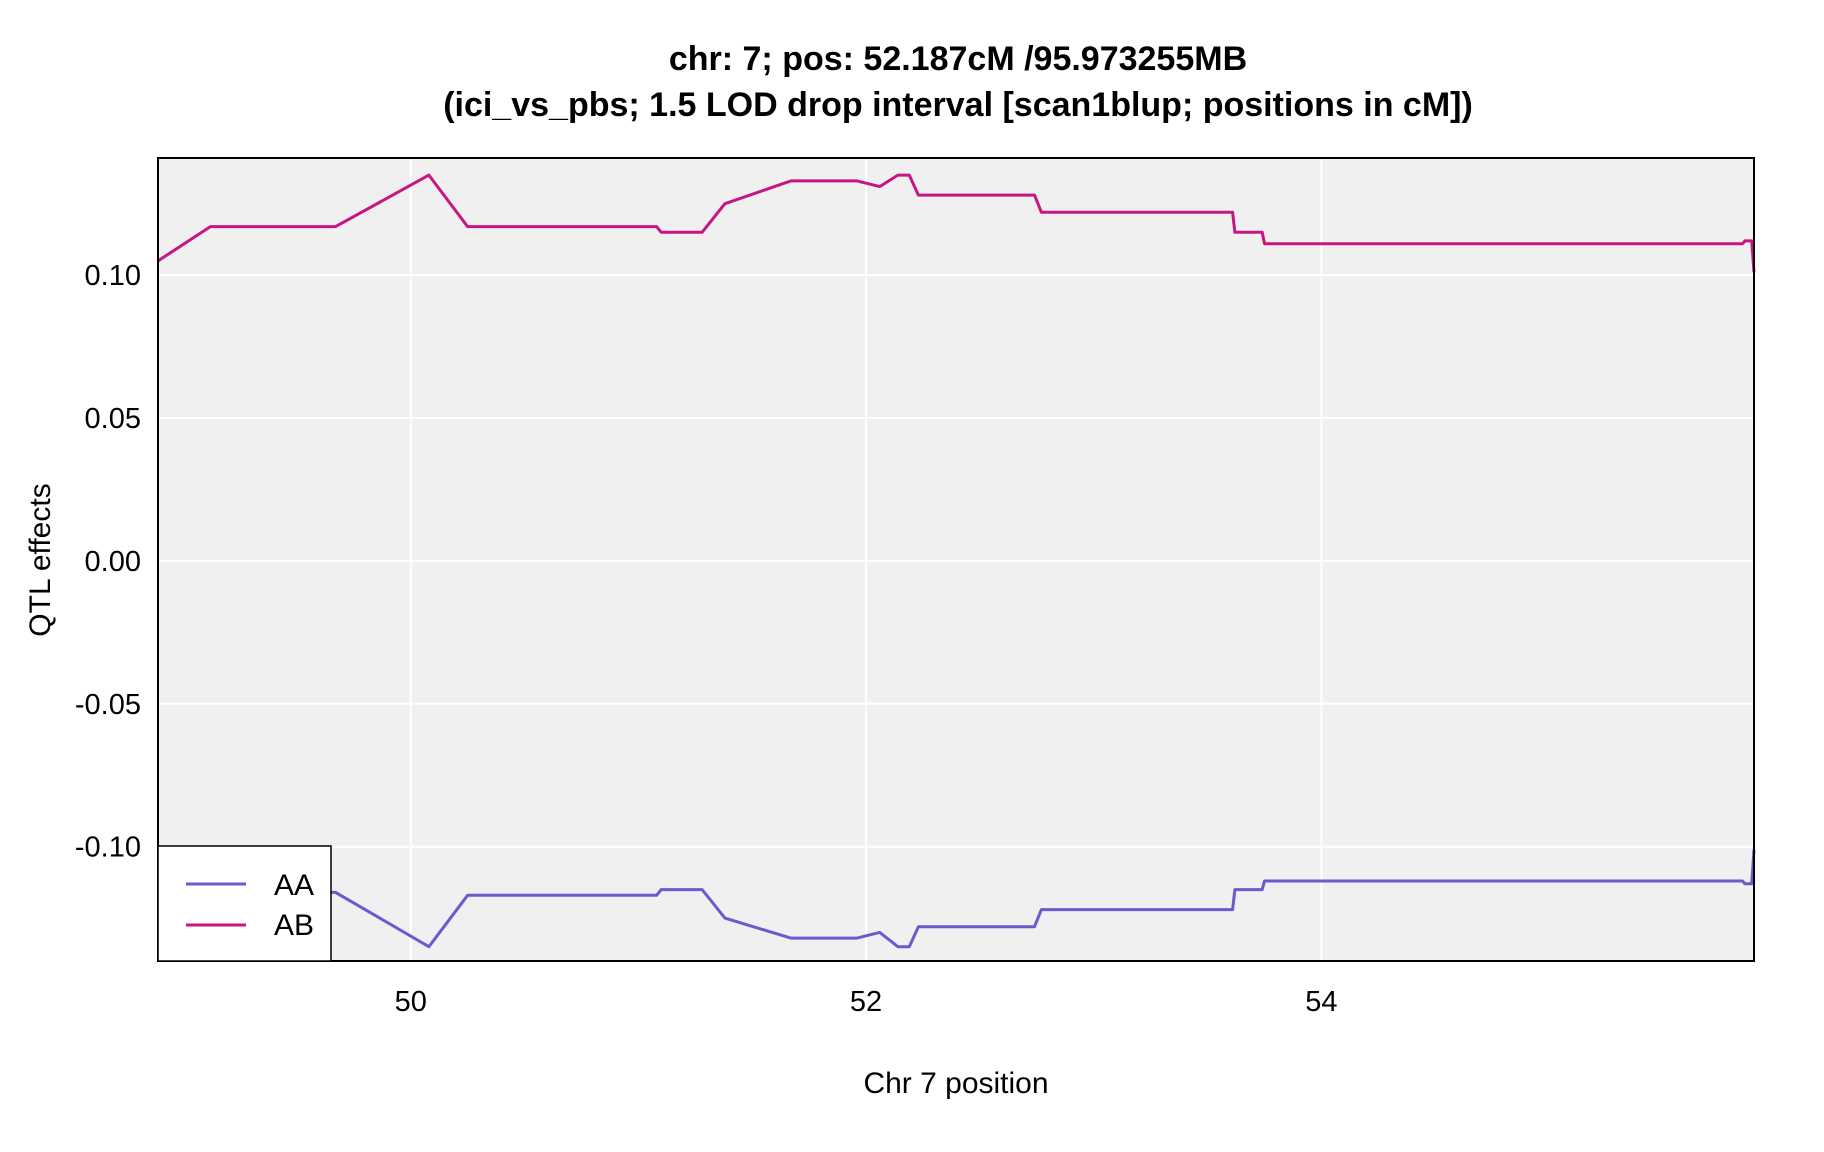  Describe the element at coordinates (108, 705) in the screenshot. I see `y-tick-label: -0.05` at that location.